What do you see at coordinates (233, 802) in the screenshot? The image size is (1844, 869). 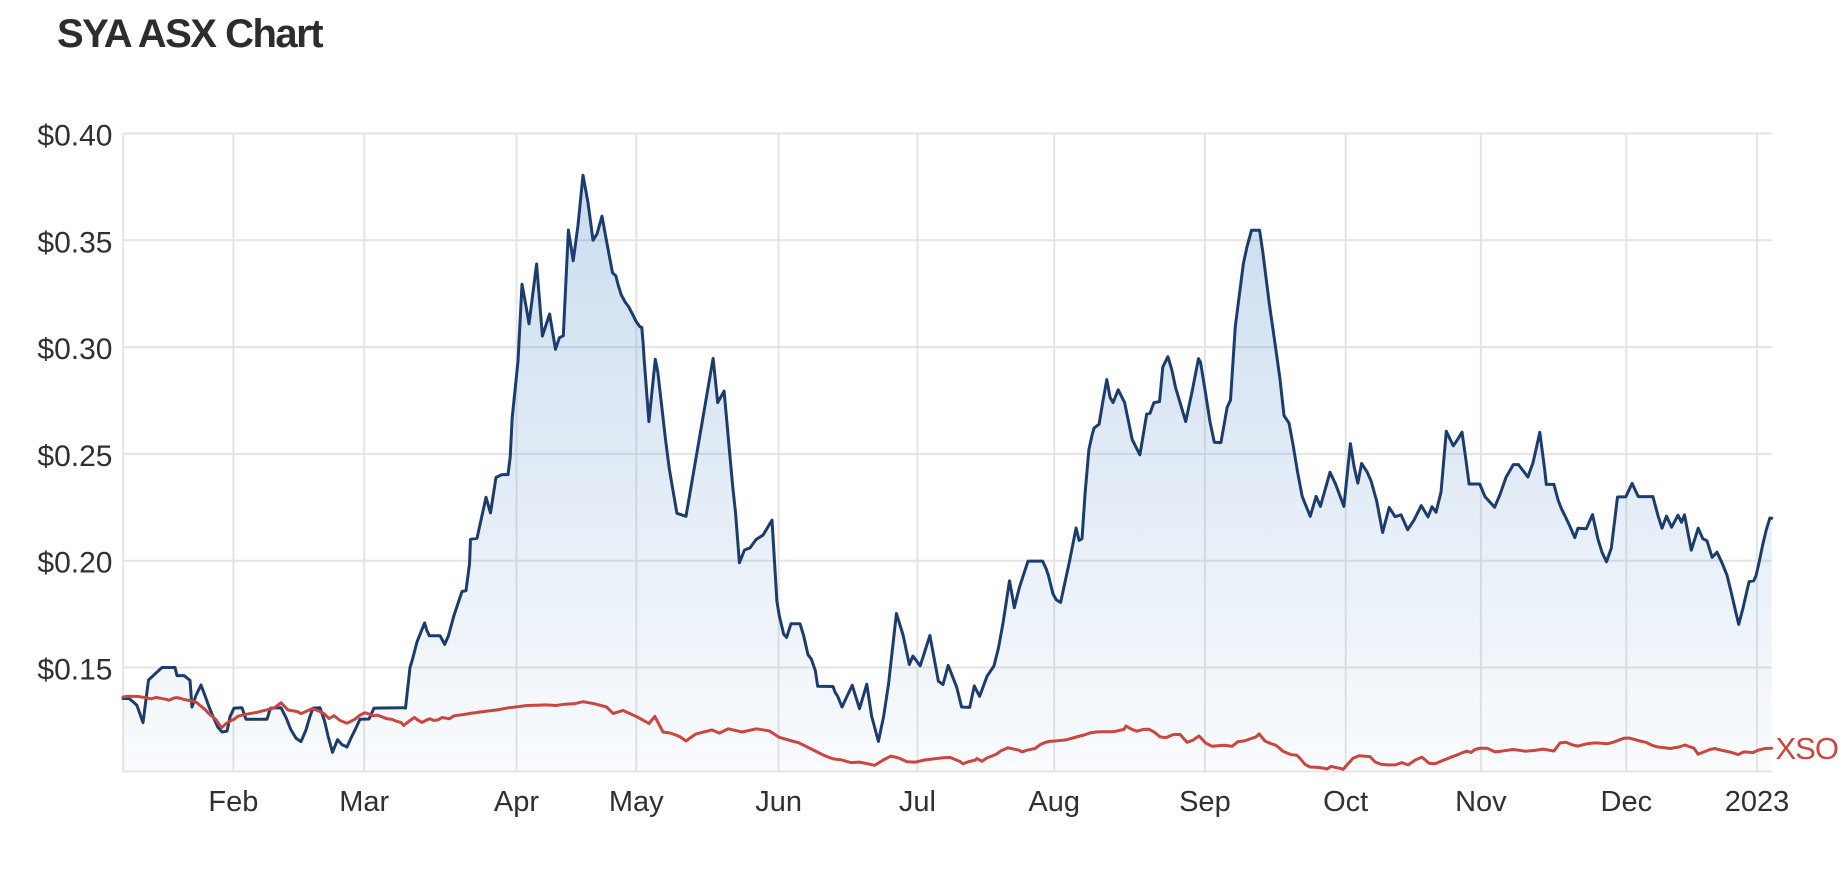 I see `svg-text: Feb` at bounding box center [233, 802].